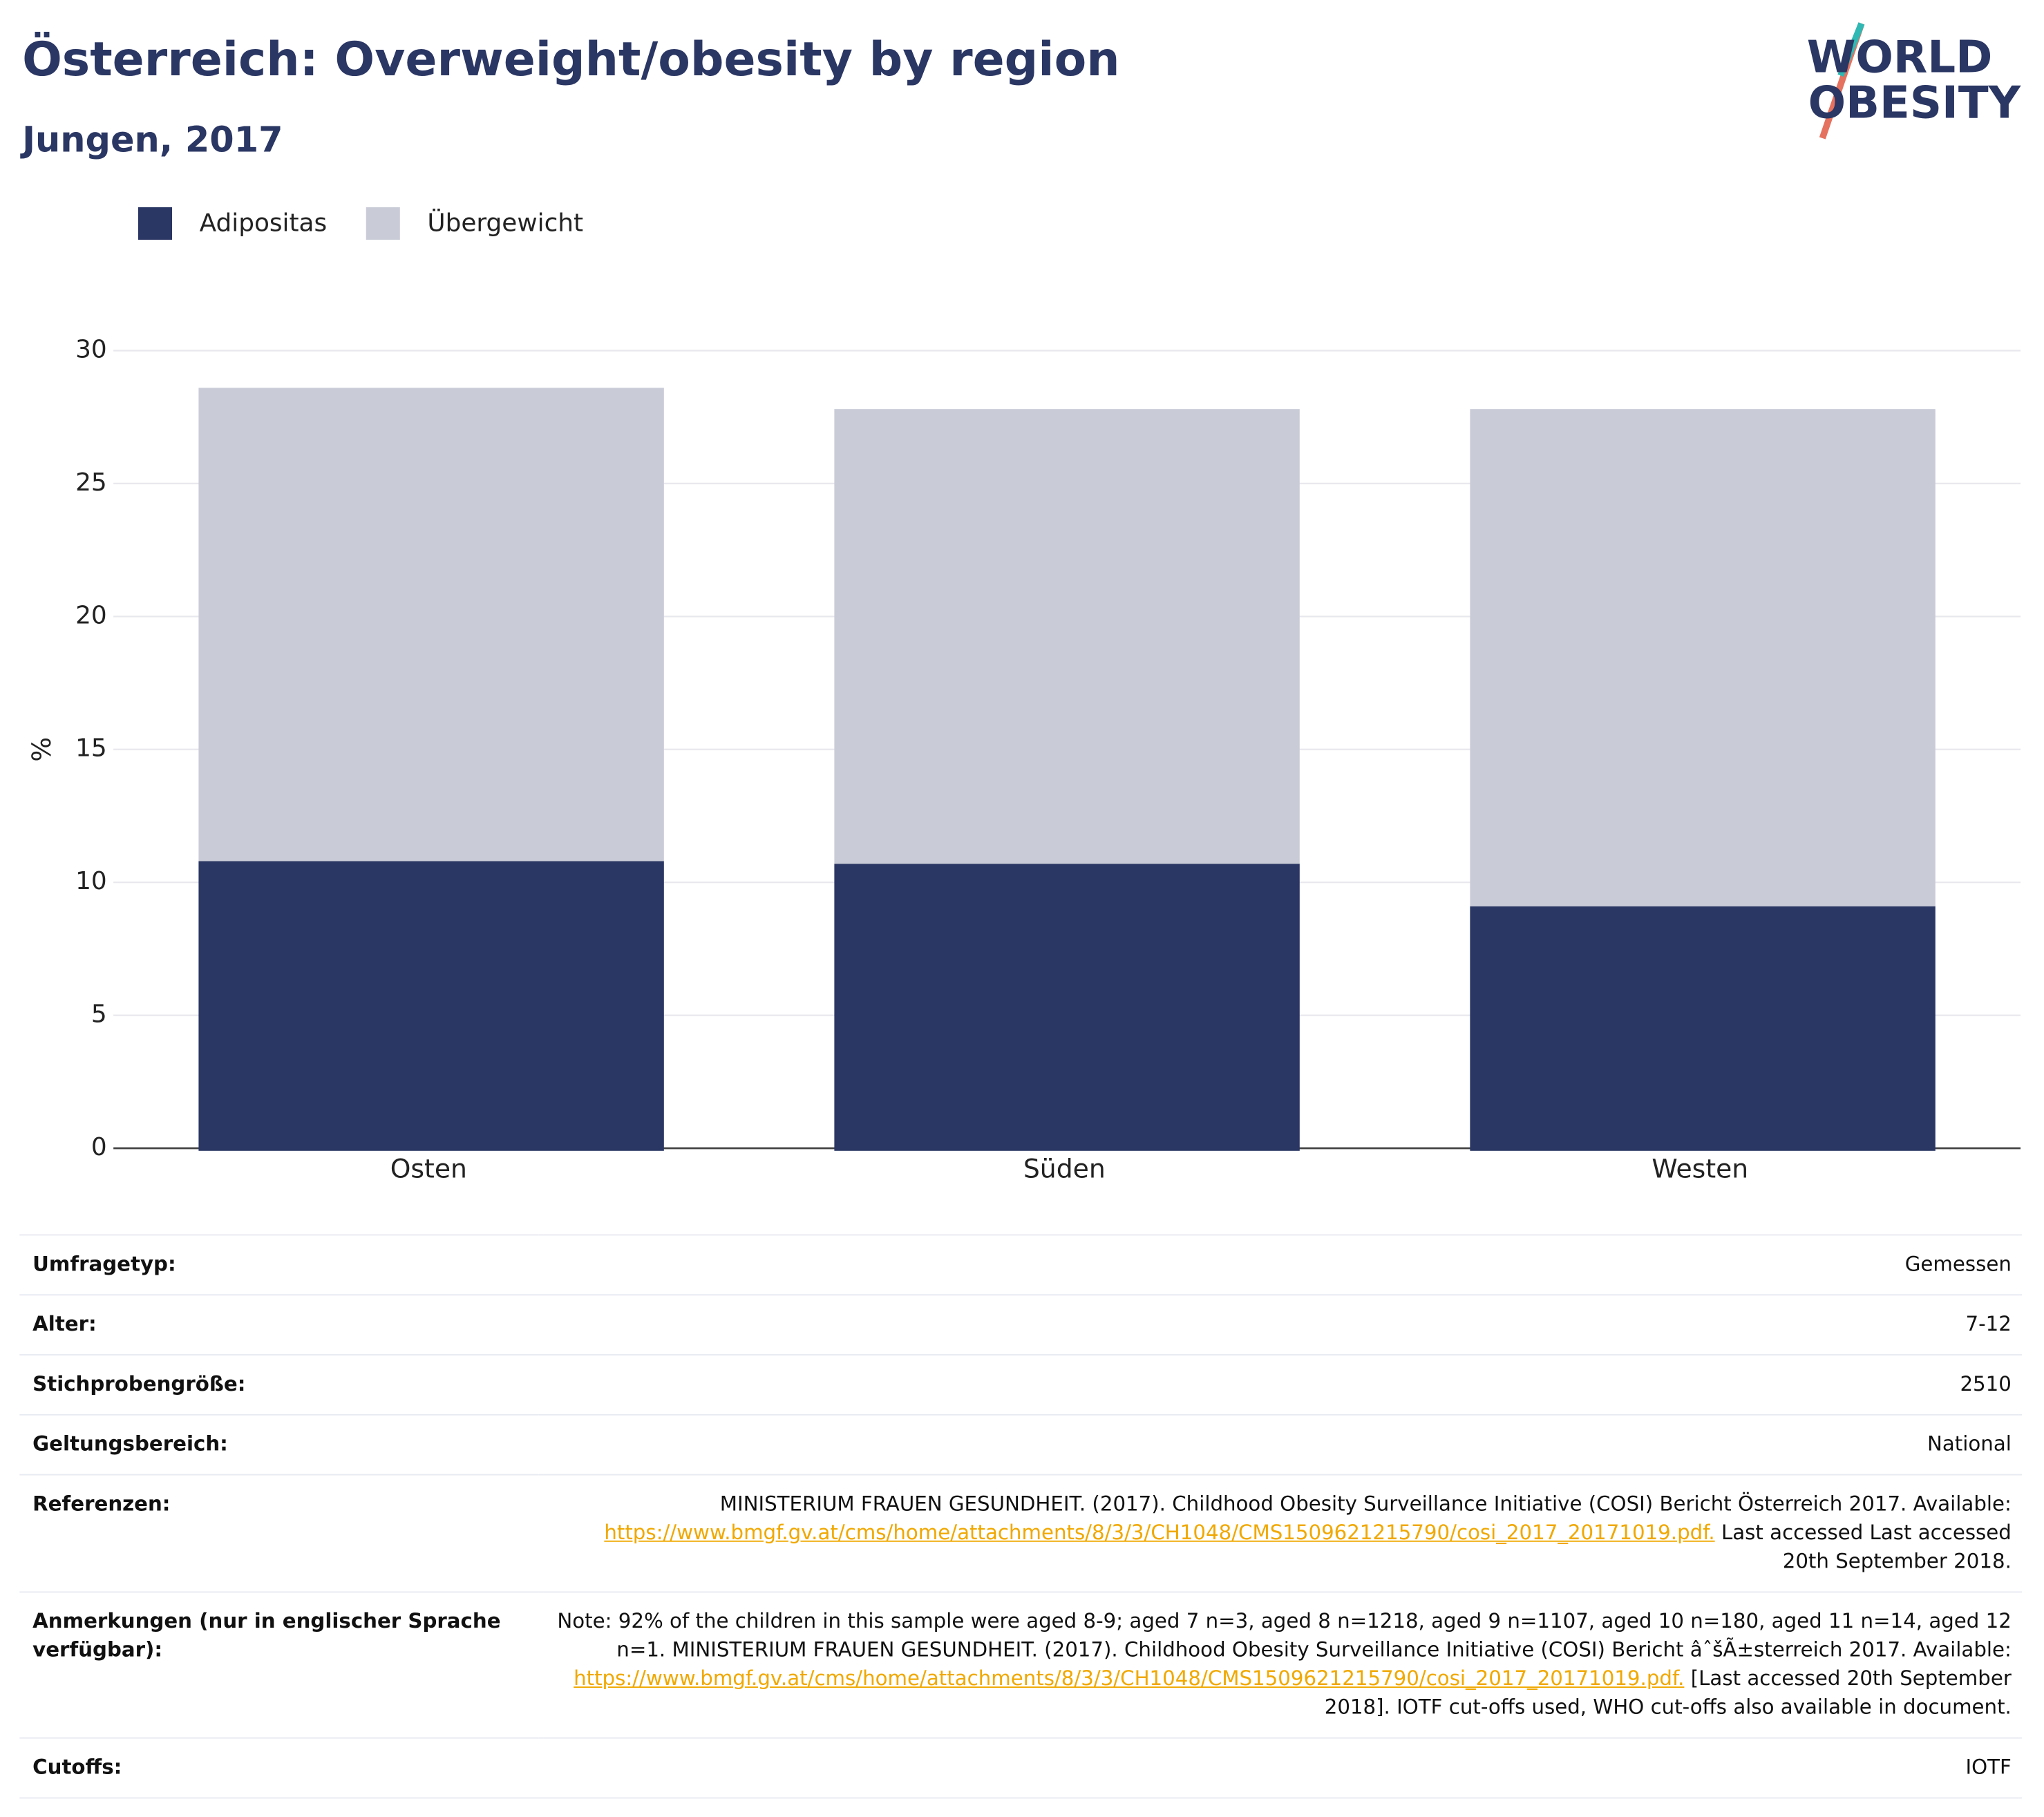 Image resolution: width=2044 pixels, height=1817 pixels. What do you see at coordinates (1900, 57) in the screenshot?
I see `logo-text: WORLD` at bounding box center [1900, 57].